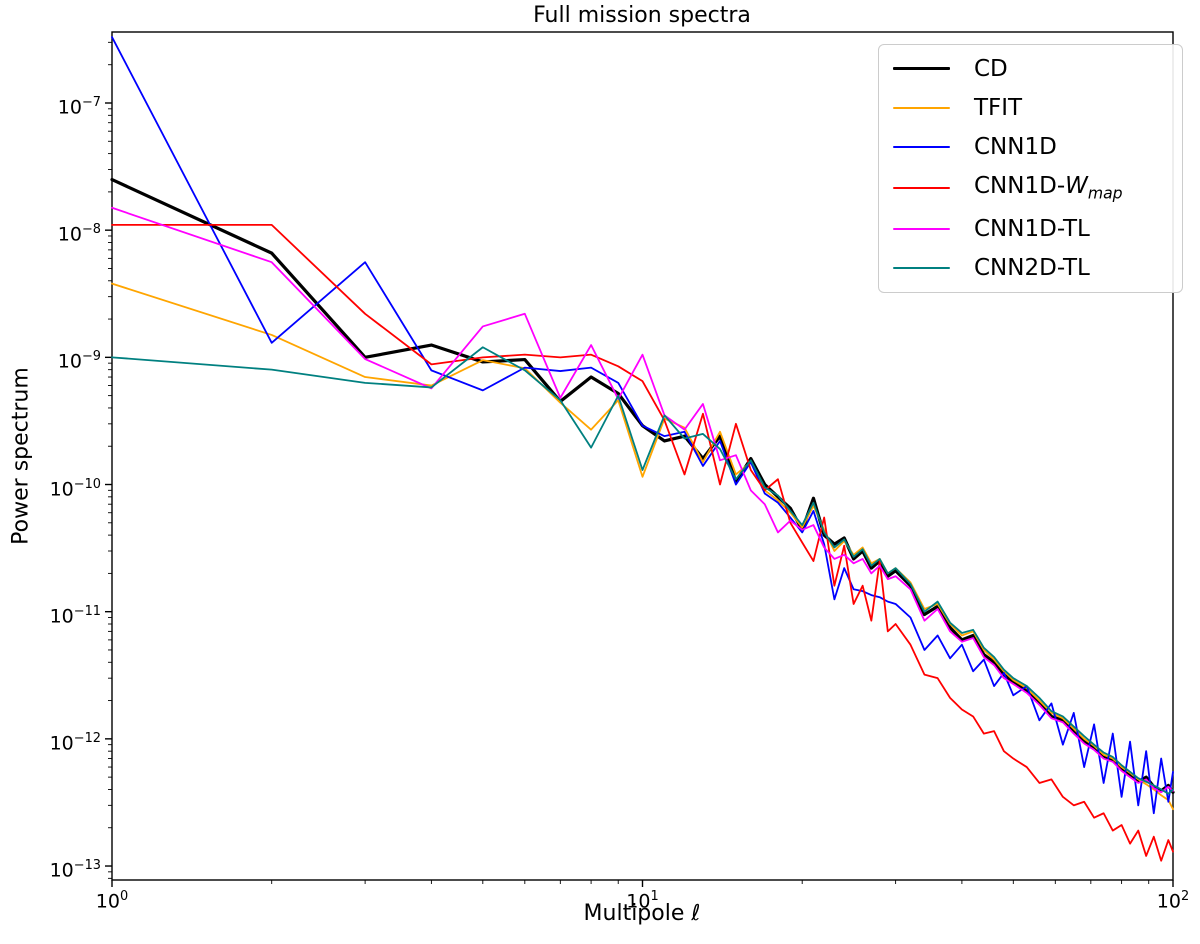  Describe the element at coordinates (642, 901) in the screenshot. I see `x-tick-label: 101` at that location.